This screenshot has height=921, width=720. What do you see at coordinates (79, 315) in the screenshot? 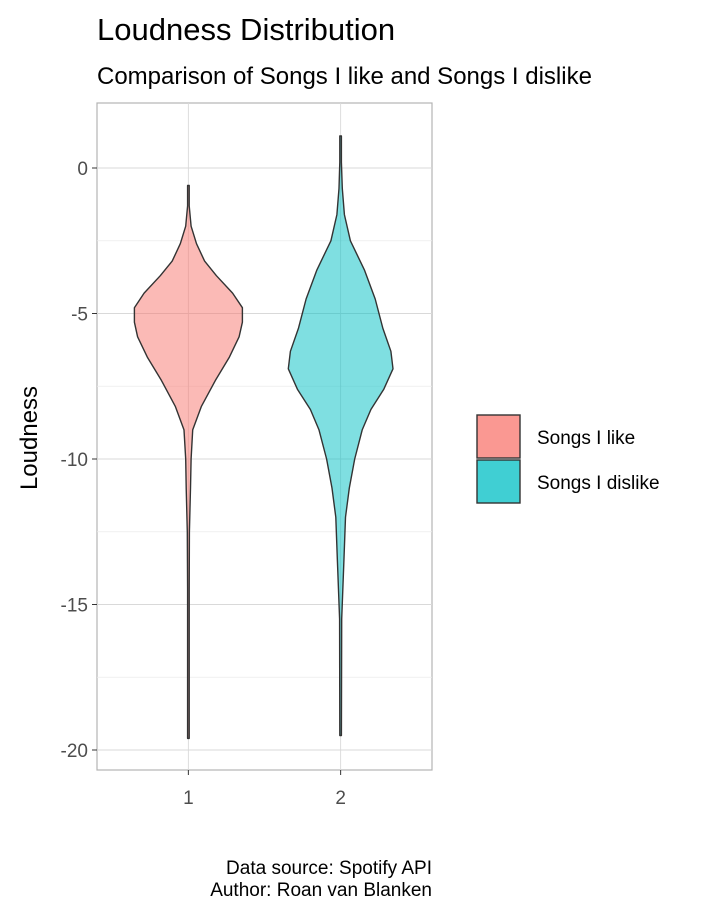
I see `y-tick-label: -5` at bounding box center [79, 315].